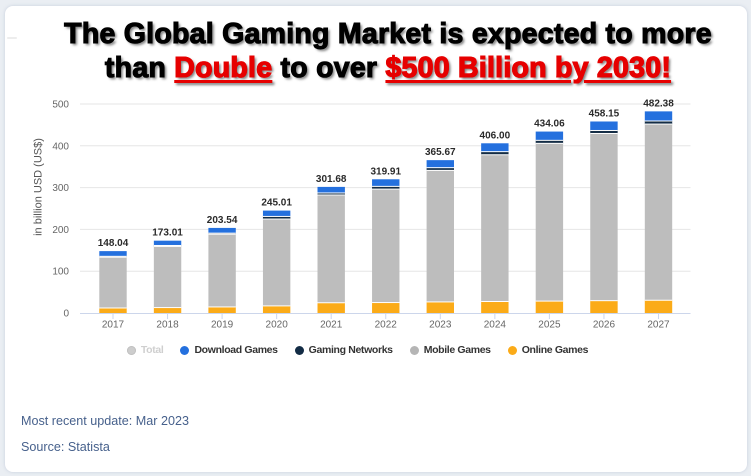 The width and height of the screenshot is (751, 476). Describe the element at coordinates (66, 314) in the screenshot. I see `svg-text: 0` at that location.